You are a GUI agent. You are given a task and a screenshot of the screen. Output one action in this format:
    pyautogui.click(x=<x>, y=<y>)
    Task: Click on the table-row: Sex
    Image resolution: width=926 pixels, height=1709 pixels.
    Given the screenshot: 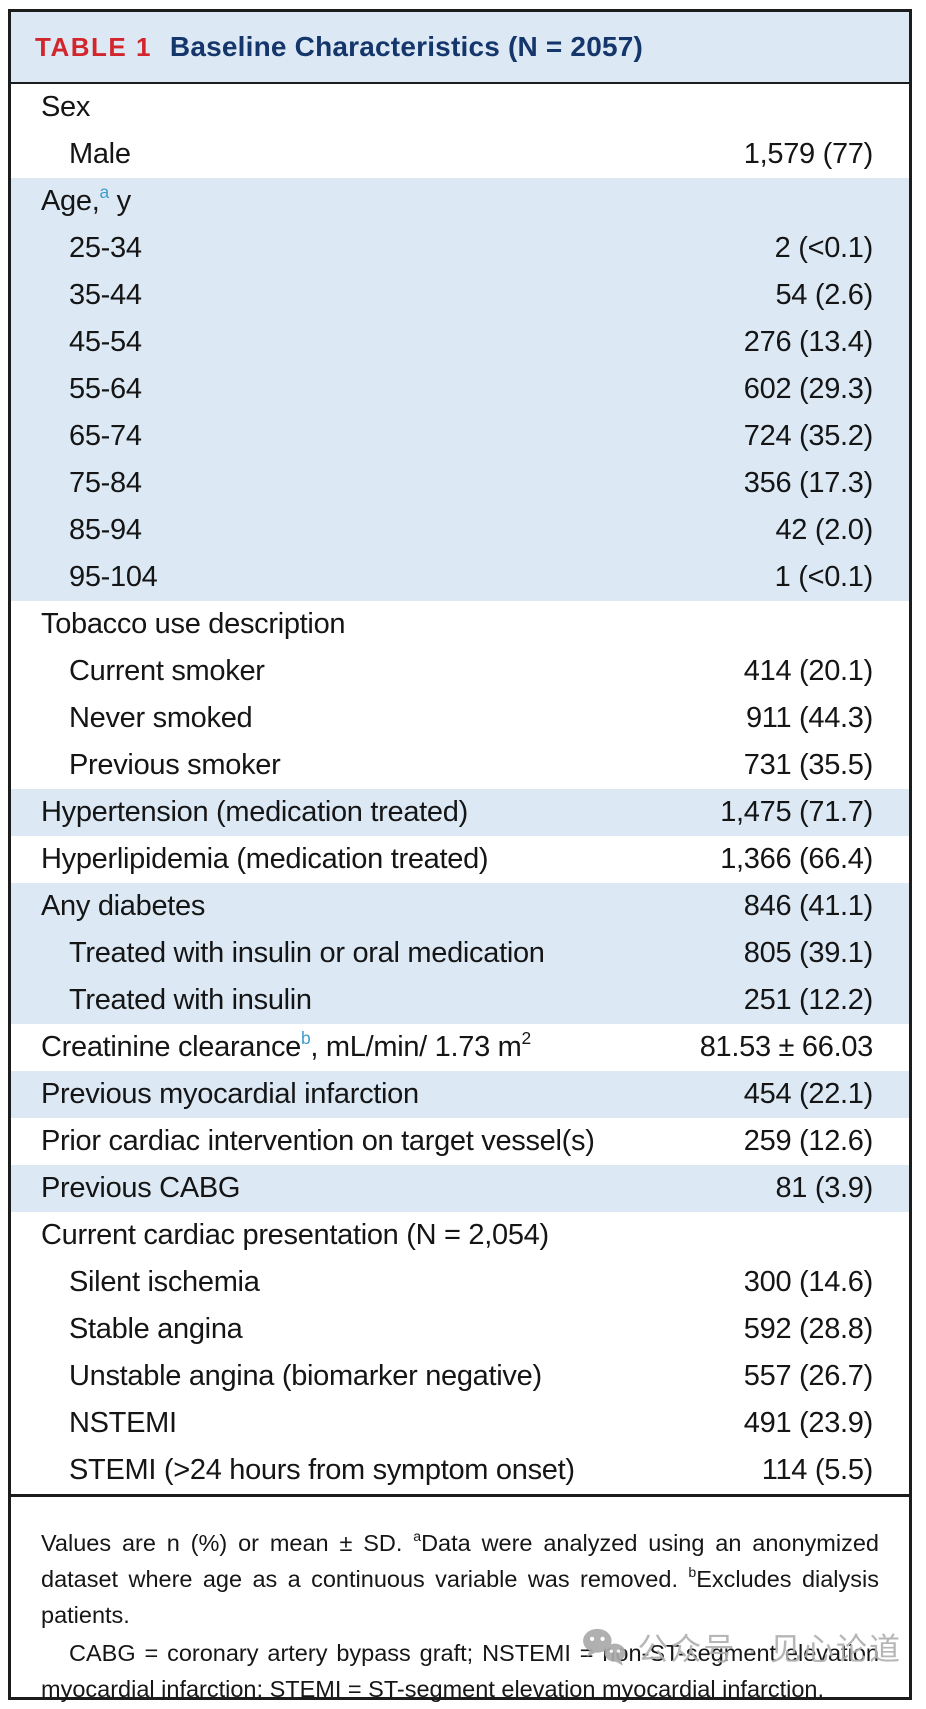 What is the action you would take?
    pyautogui.click(x=460, y=107)
    